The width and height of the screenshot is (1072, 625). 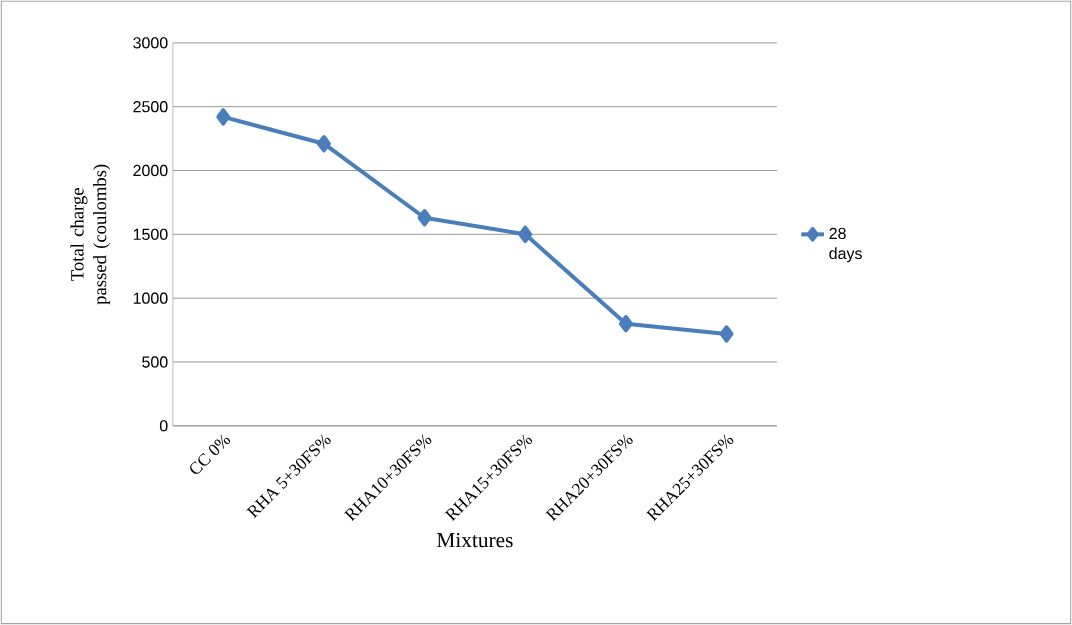 I want to click on y-tick-label: 2000, so click(x=150, y=170).